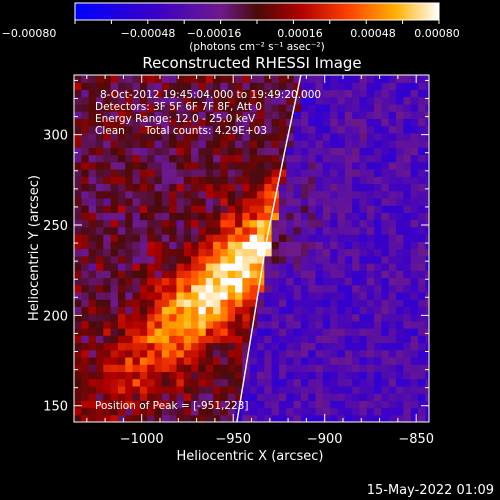  I want to click on colorbar-tick-label: 0.00080, so click(437, 33).